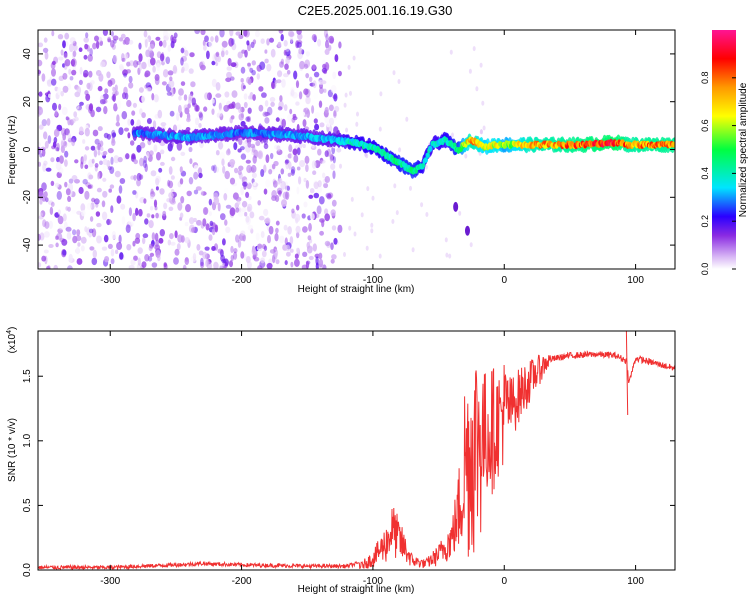 The image size is (750, 600). Describe the element at coordinates (27, 376) in the screenshot. I see `y-tick-label: 1.5` at that location.